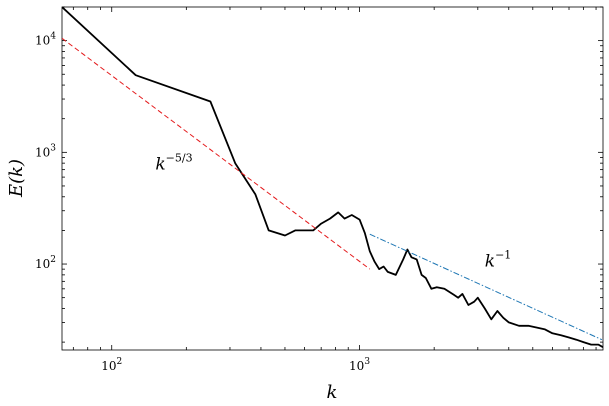  What do you see at coordinates (45, 151) in the screenshot?
I see `y-tick-label: 10³` at bounding box center [45, 151].